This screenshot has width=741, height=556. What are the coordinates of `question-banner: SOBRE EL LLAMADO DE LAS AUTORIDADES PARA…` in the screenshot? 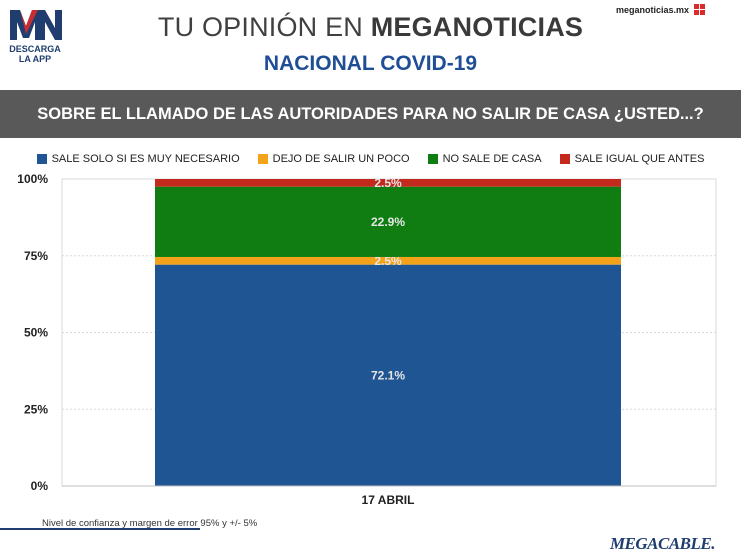 It's located at (370, 114).